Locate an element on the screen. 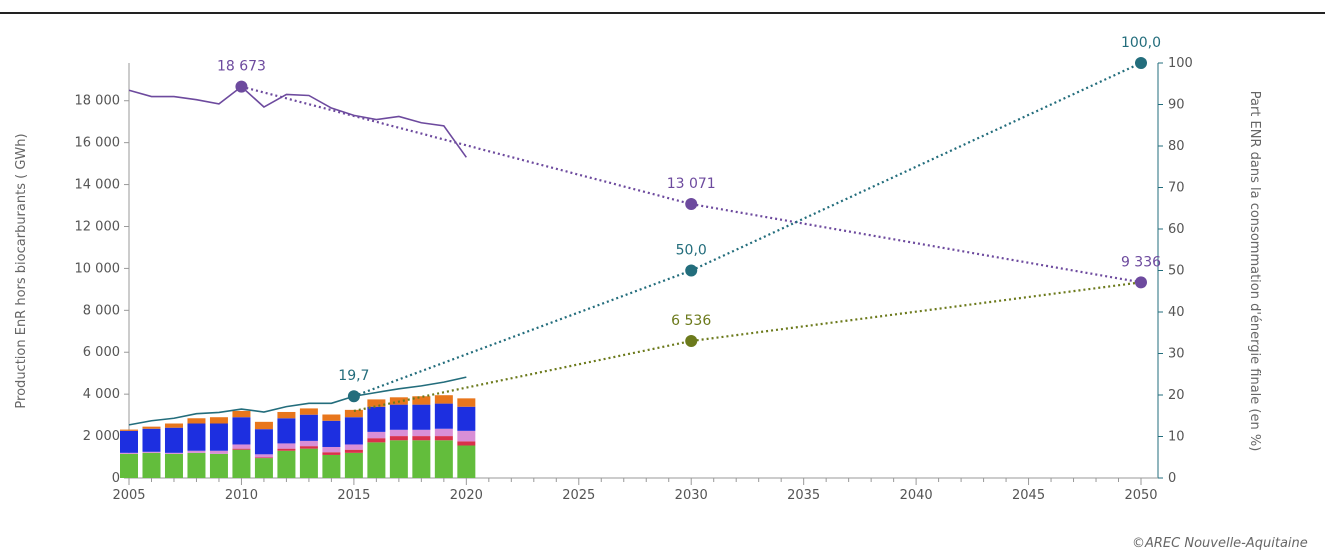 The height and width of the screenshot is (556, 1325). x-tick-label: 2040 is located at coordinates (916, 495).